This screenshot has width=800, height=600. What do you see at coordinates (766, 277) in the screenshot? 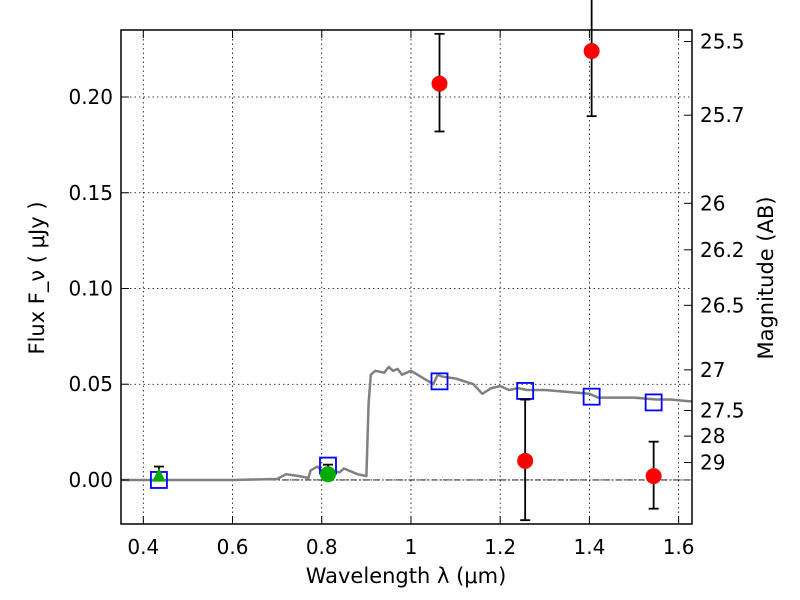
I see `y2-axis-label: Magnitude (AB)` at bounding box center [766, 277].